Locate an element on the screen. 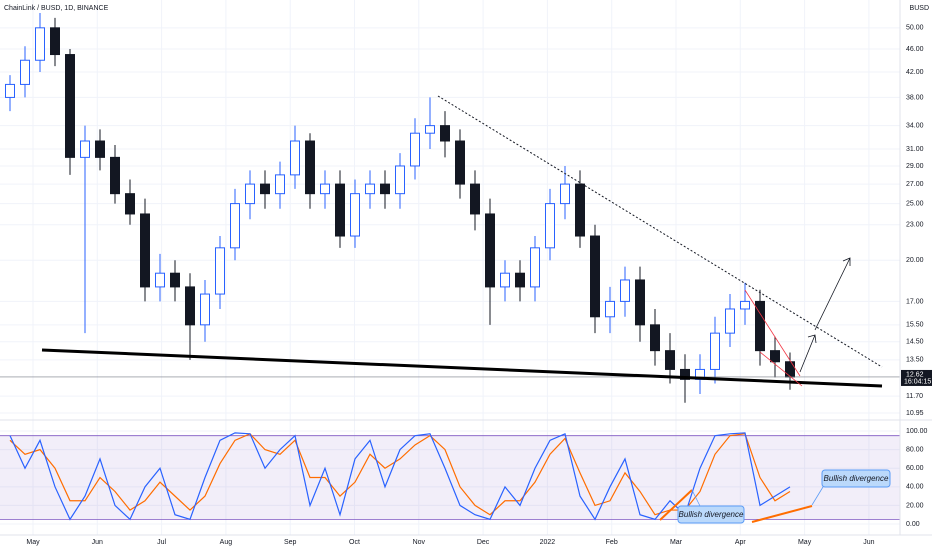  y-tick-label: 17.00 is located at coordinates (915, 301).